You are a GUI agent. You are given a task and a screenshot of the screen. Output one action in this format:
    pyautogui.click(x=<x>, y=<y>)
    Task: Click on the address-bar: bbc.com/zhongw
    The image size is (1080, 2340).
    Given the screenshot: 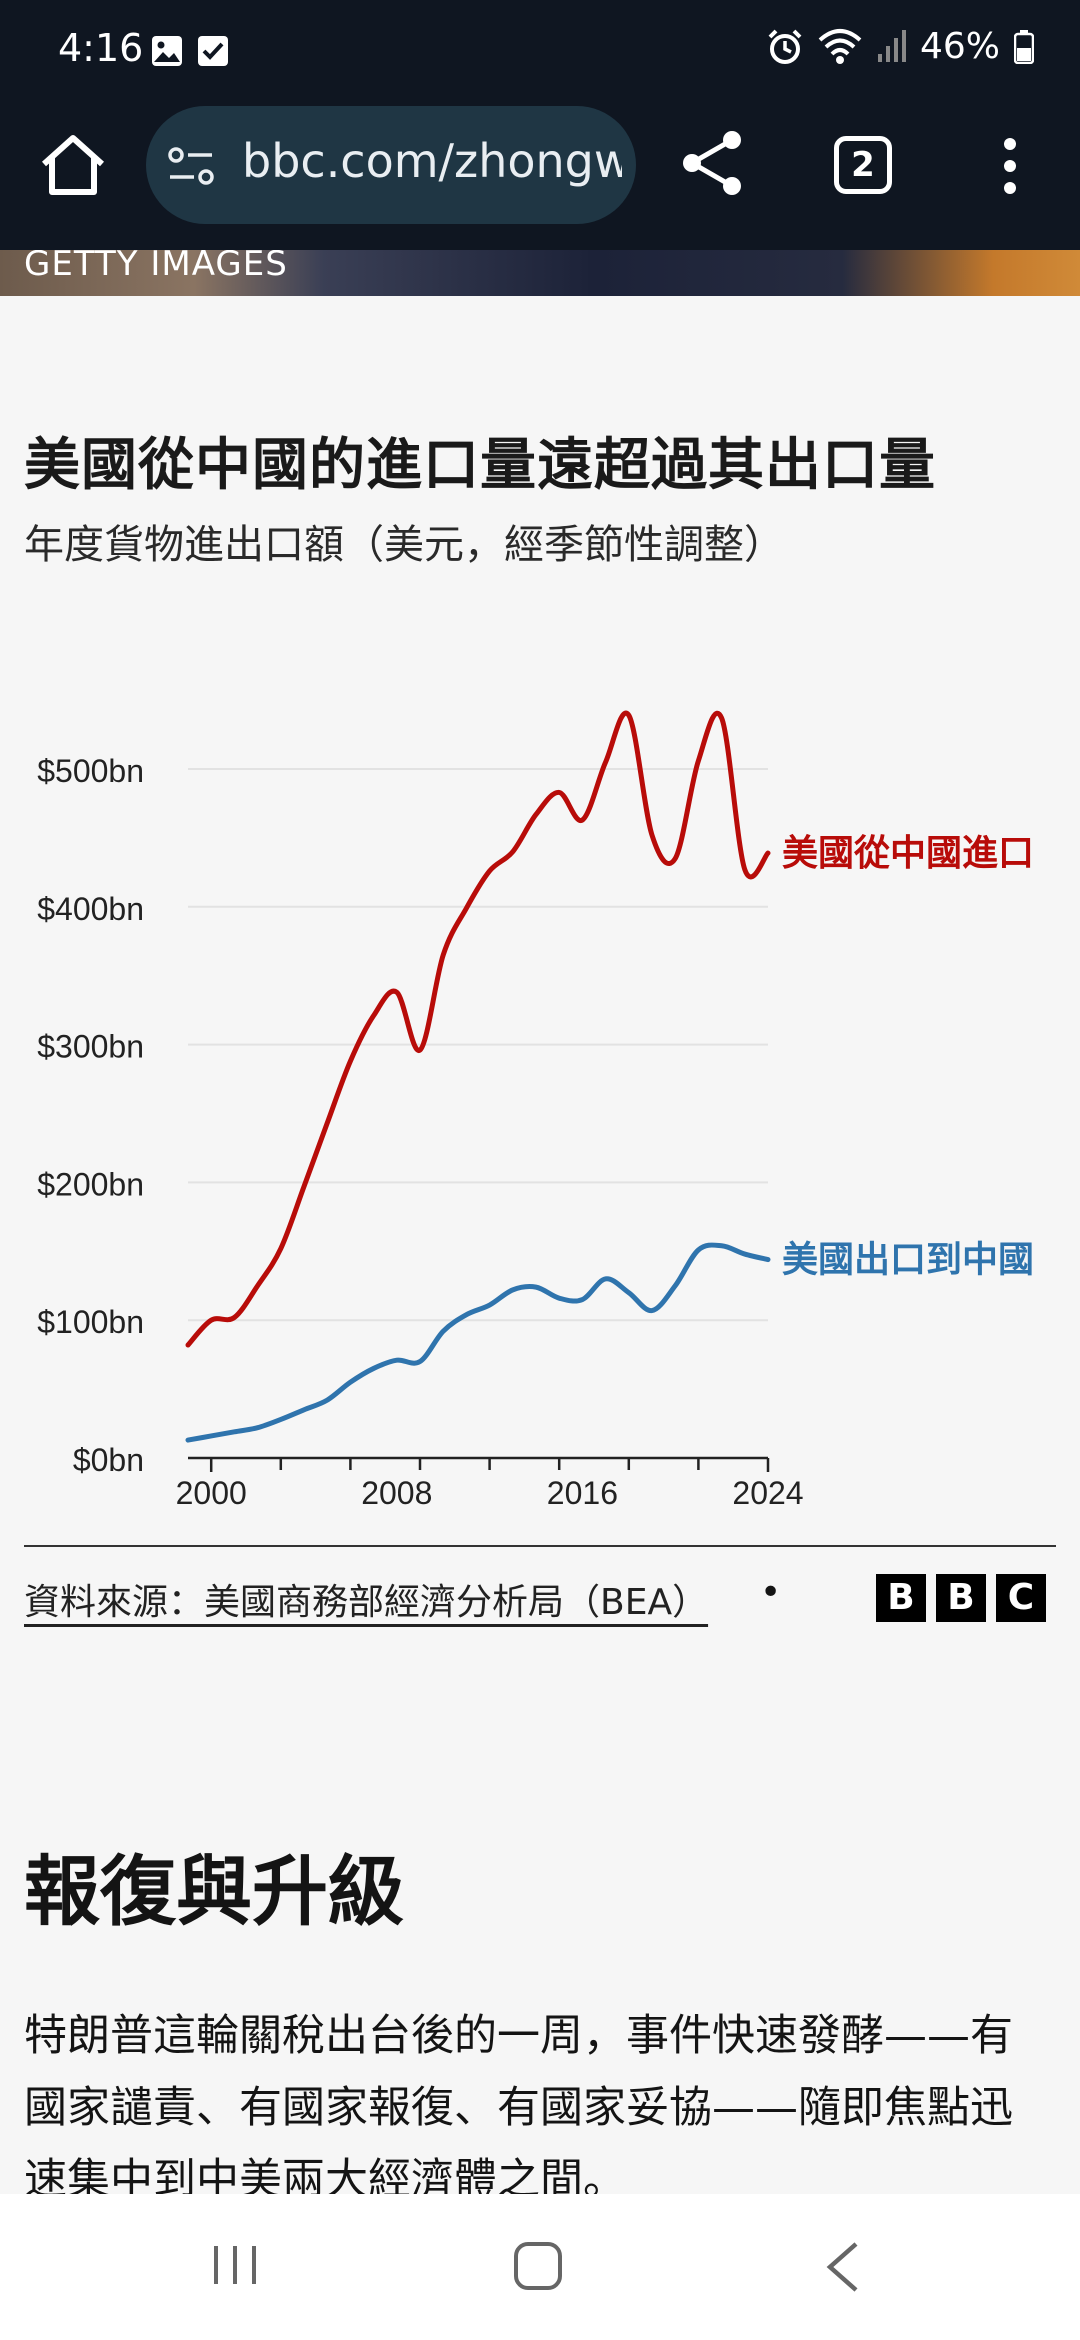 What is the action you would take?
    pyautogui.click(x=391, y=165)
    